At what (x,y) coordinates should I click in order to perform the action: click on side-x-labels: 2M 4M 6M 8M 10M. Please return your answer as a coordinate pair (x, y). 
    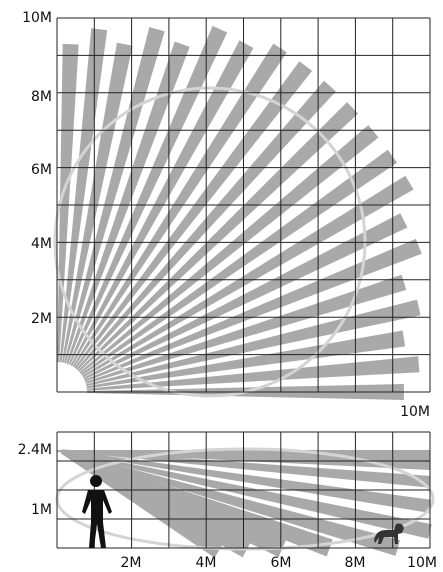
    Looking at the image, I should click on (279, 563).